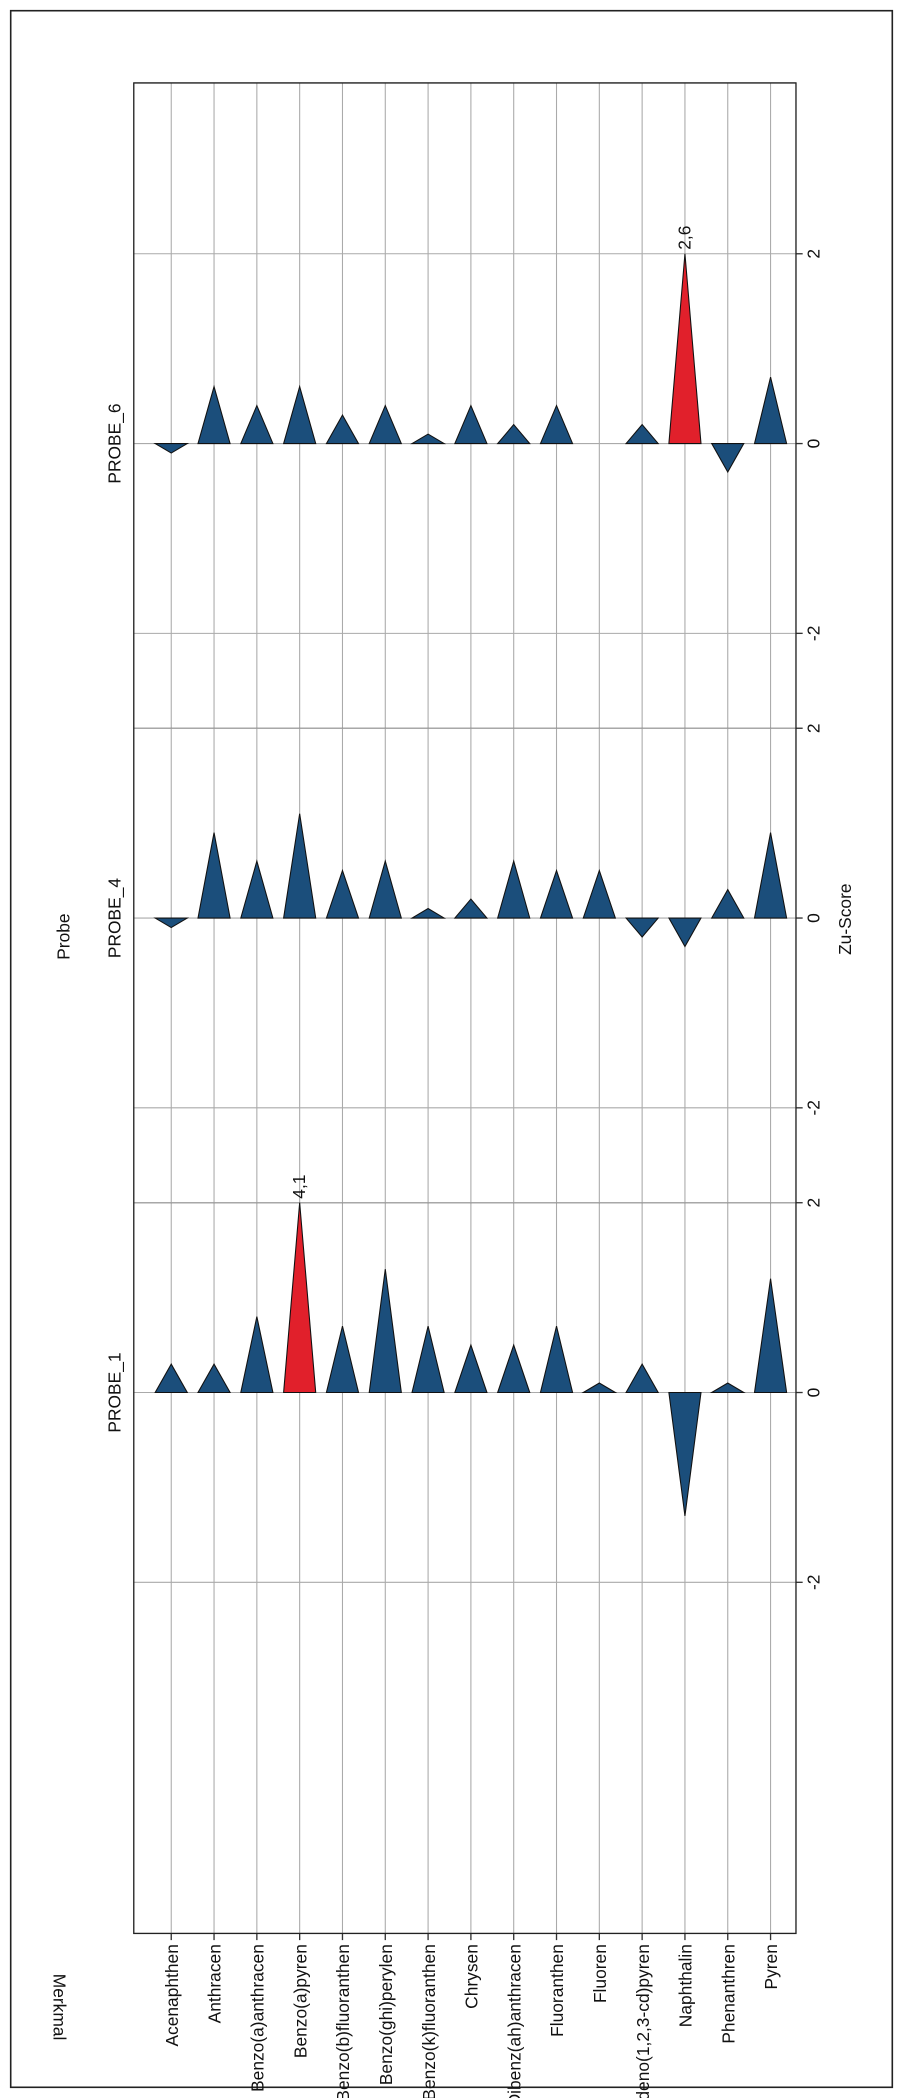 The width and height of the screenshot is (903, 2098). Describe the element at coordinates (215, 1983) in the screenshot. I see `category-label: Anthracen` at that location.